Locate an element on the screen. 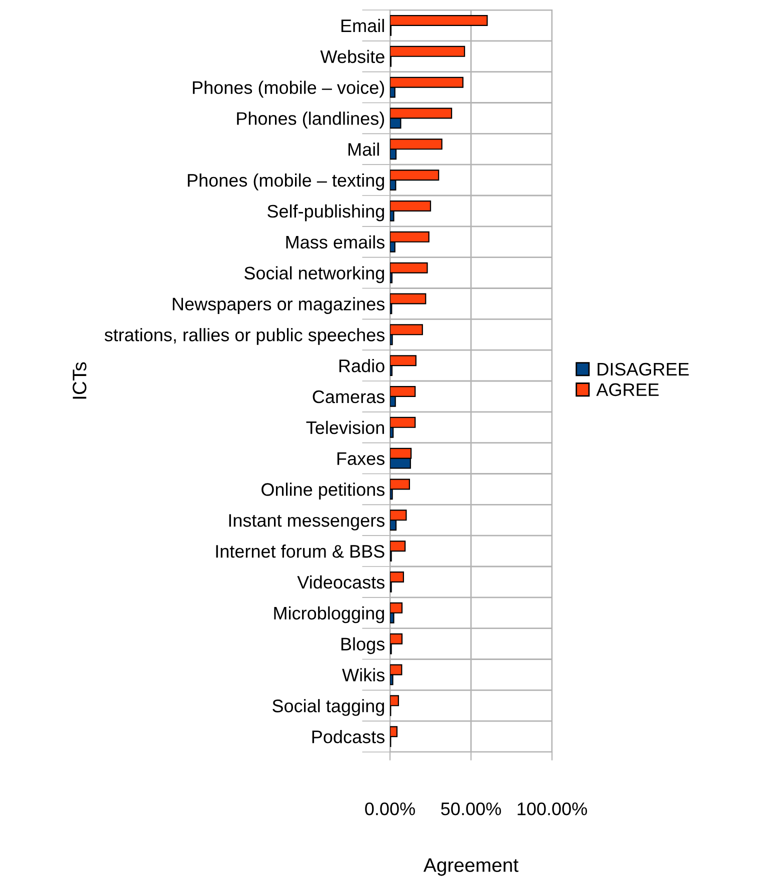  y-tick-label: Podcasts is located at coordinates (348, 737).